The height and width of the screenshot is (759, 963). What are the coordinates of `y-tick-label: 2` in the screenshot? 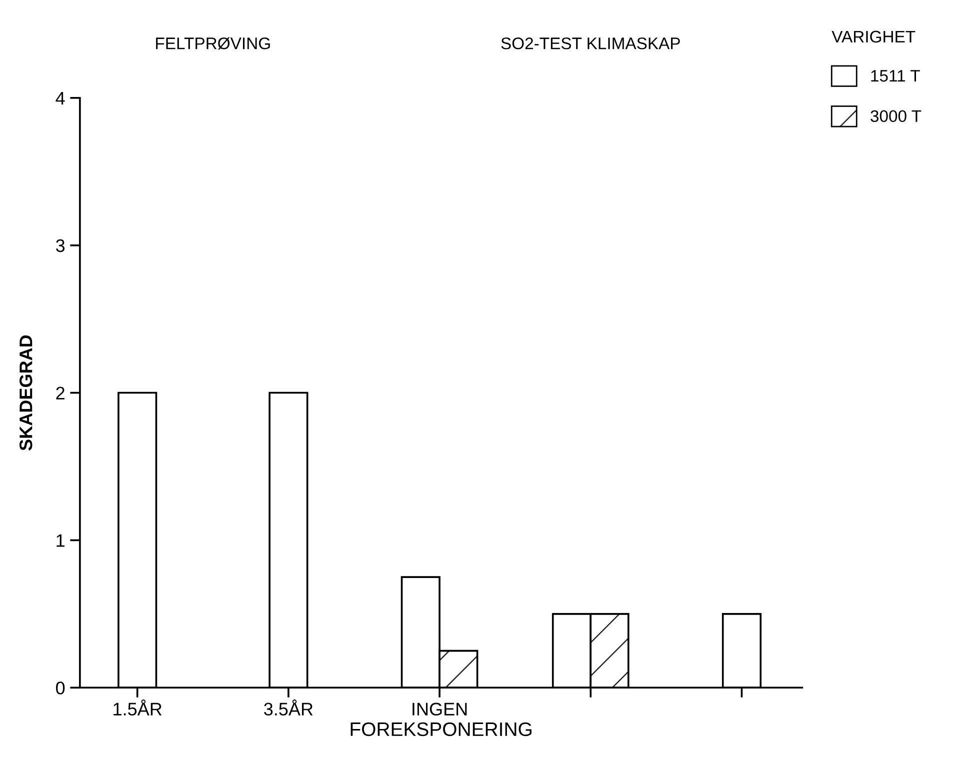 It's located at (60, 393).